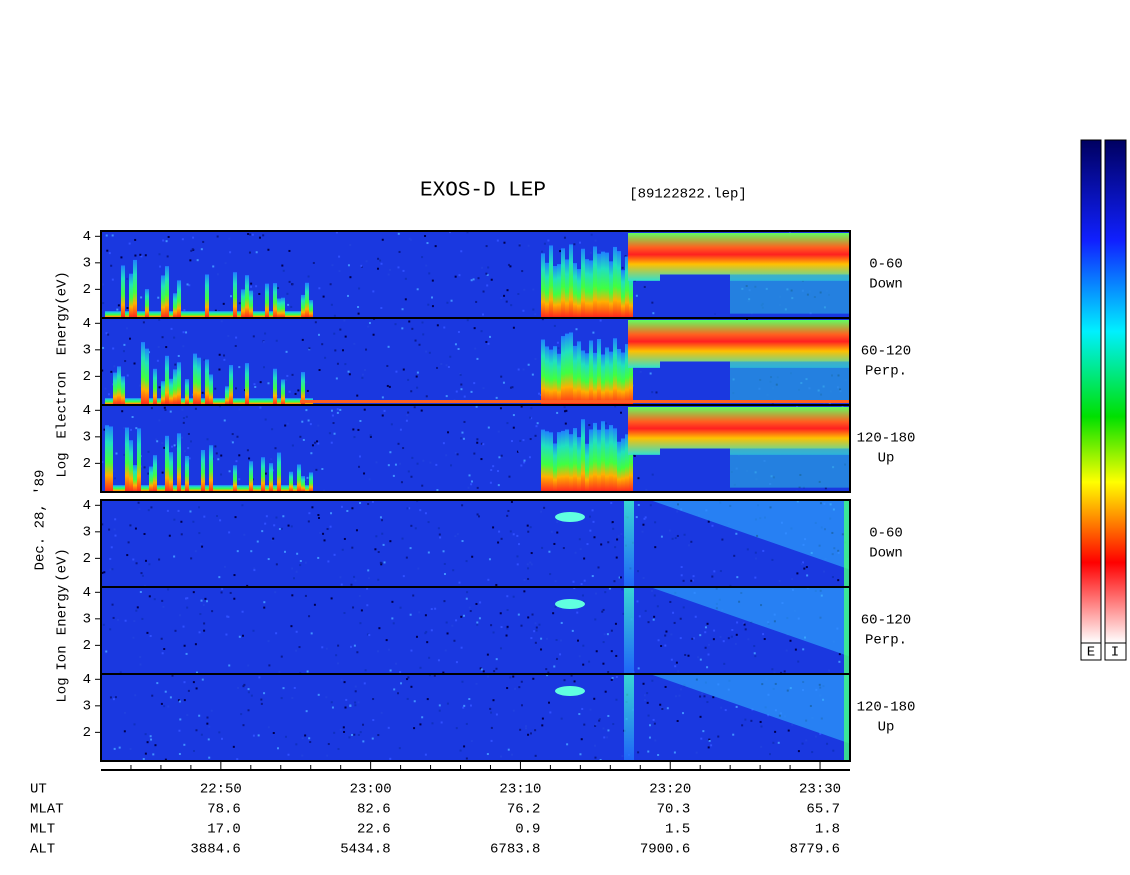 This screenshot has width=1130, height=875. What do you see at coordinates (38, 790) in the screenshot?
I see `orbit-row-name: UT` at bounding box center [38, 790].